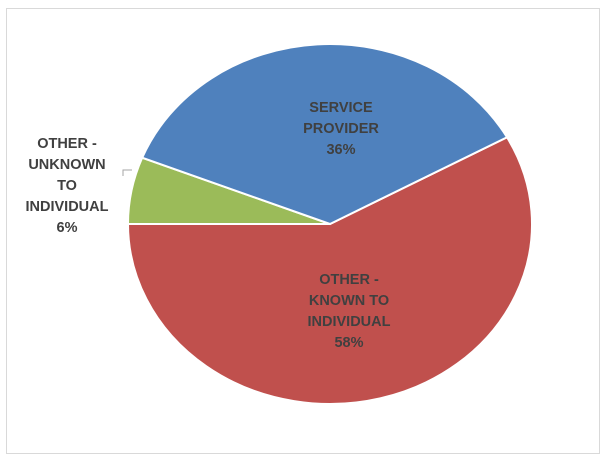  I want to click on slice-category-line: PROVIDER, so click(341, 129).